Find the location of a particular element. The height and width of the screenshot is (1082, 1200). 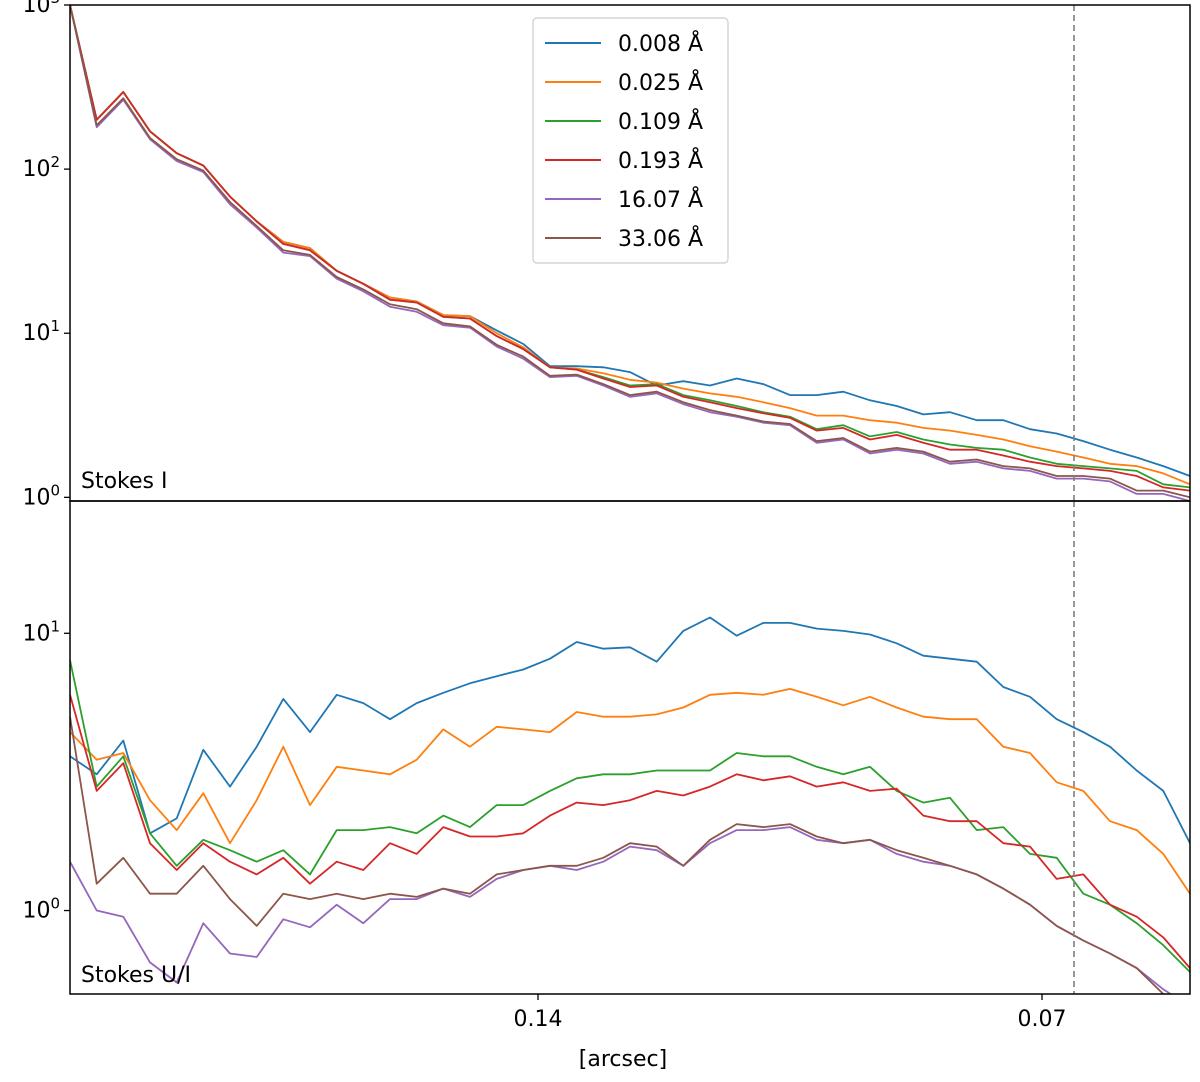

legend-entry-label: 0.025 Å is located at coordinates (660, 82).